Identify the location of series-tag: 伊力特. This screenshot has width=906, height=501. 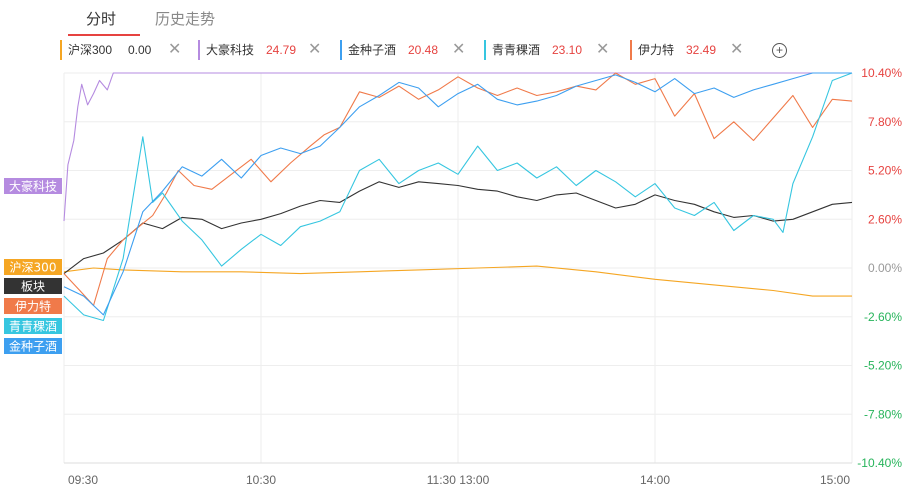
(33, 306).